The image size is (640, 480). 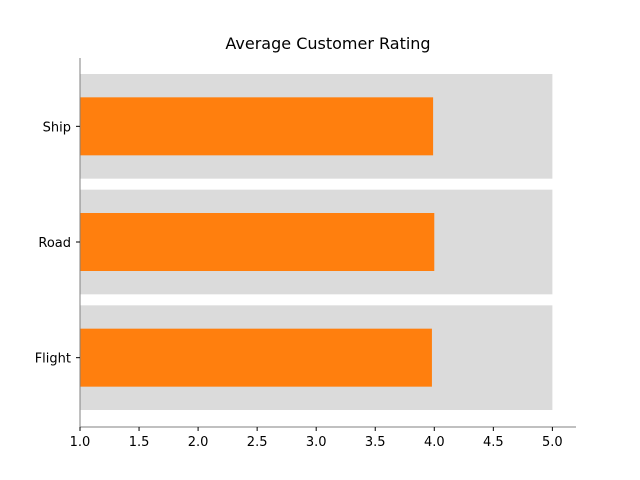 I want to click on y-tick-label-ship: Ship, so click(x=57, y=127).